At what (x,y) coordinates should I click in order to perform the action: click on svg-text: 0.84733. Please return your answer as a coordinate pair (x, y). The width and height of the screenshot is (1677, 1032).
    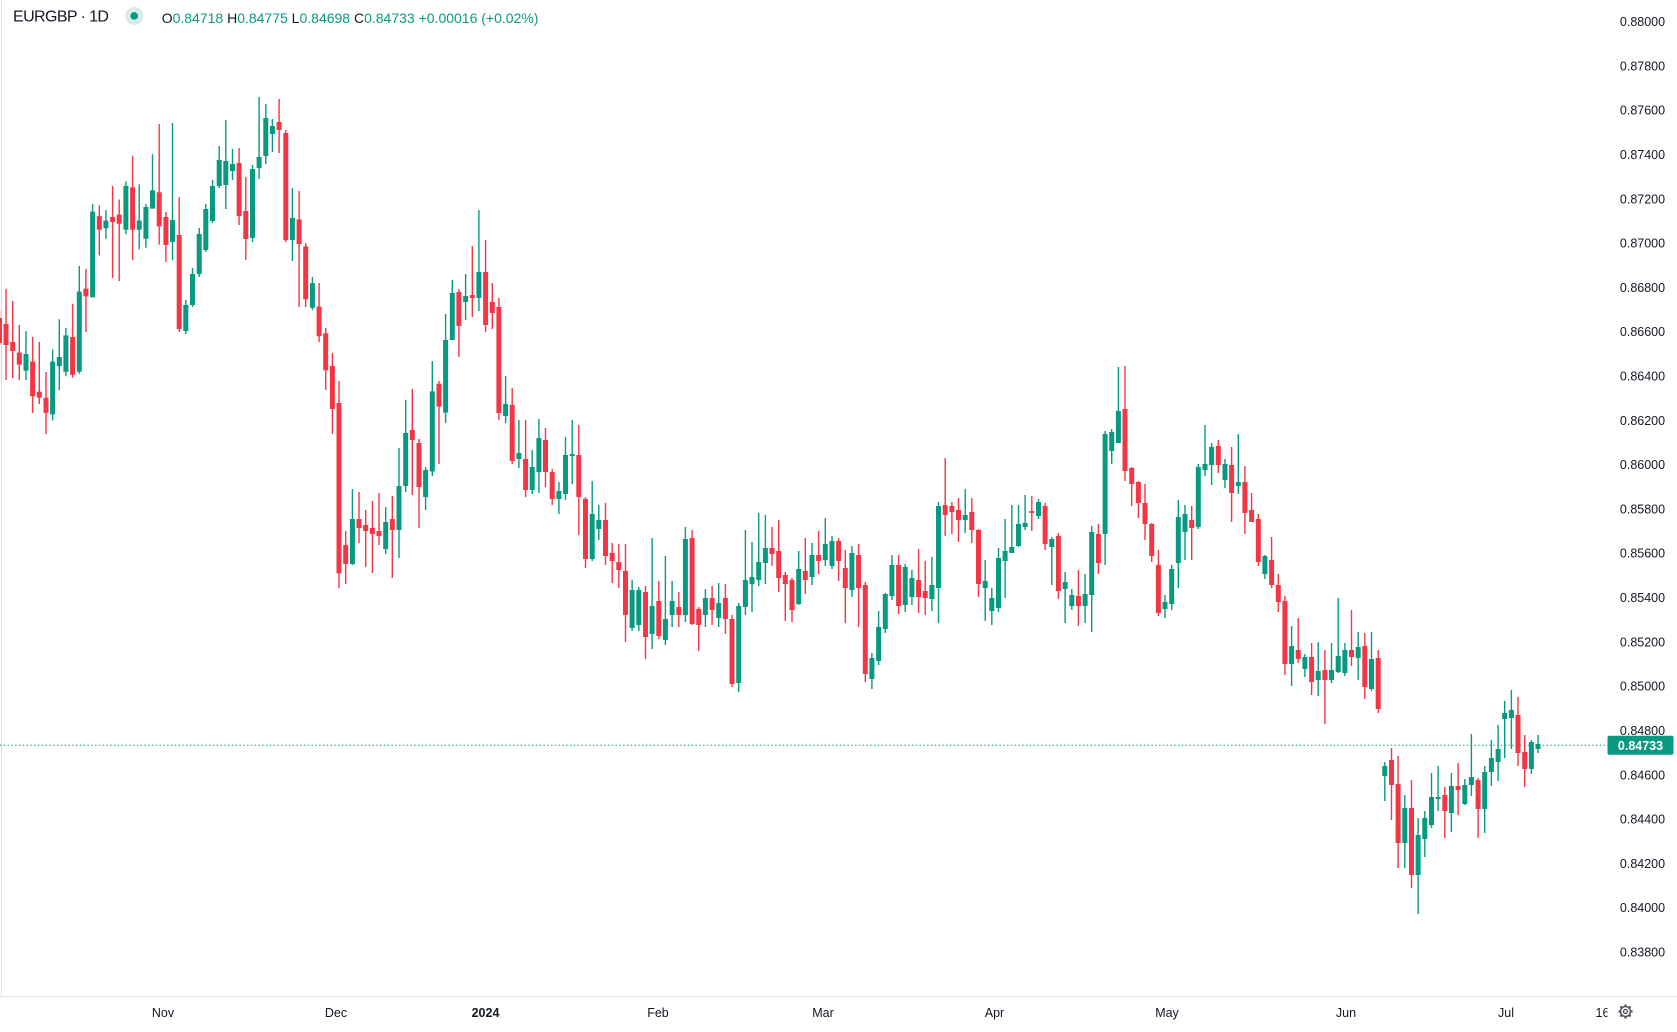
    Looking at the image, I should click on (1640, 746).